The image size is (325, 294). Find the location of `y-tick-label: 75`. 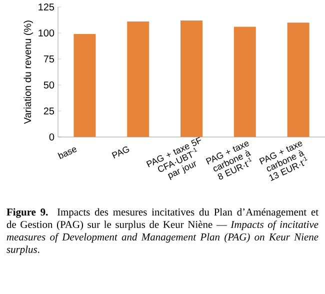

y-tick-label: 75 is located at coordinates (49, 59).